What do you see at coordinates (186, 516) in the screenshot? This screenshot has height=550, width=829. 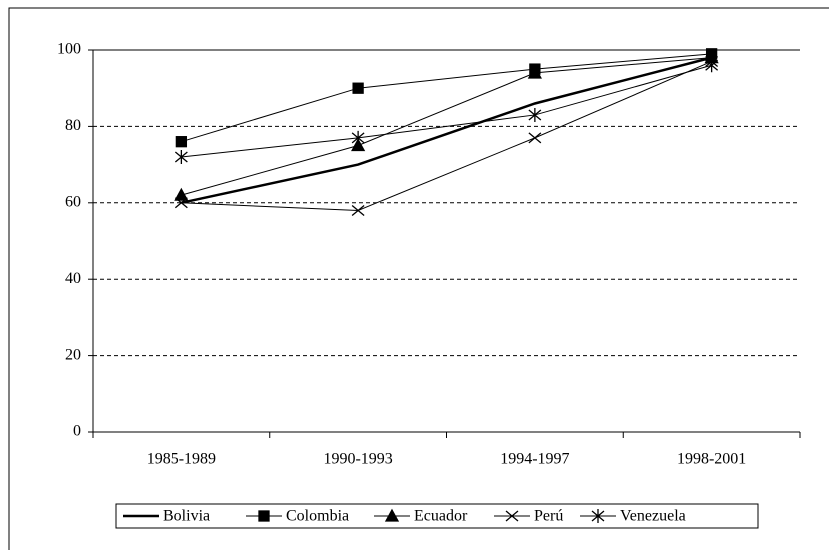 I see `legend-label: Bolivia` at bounding box center [186, 516].